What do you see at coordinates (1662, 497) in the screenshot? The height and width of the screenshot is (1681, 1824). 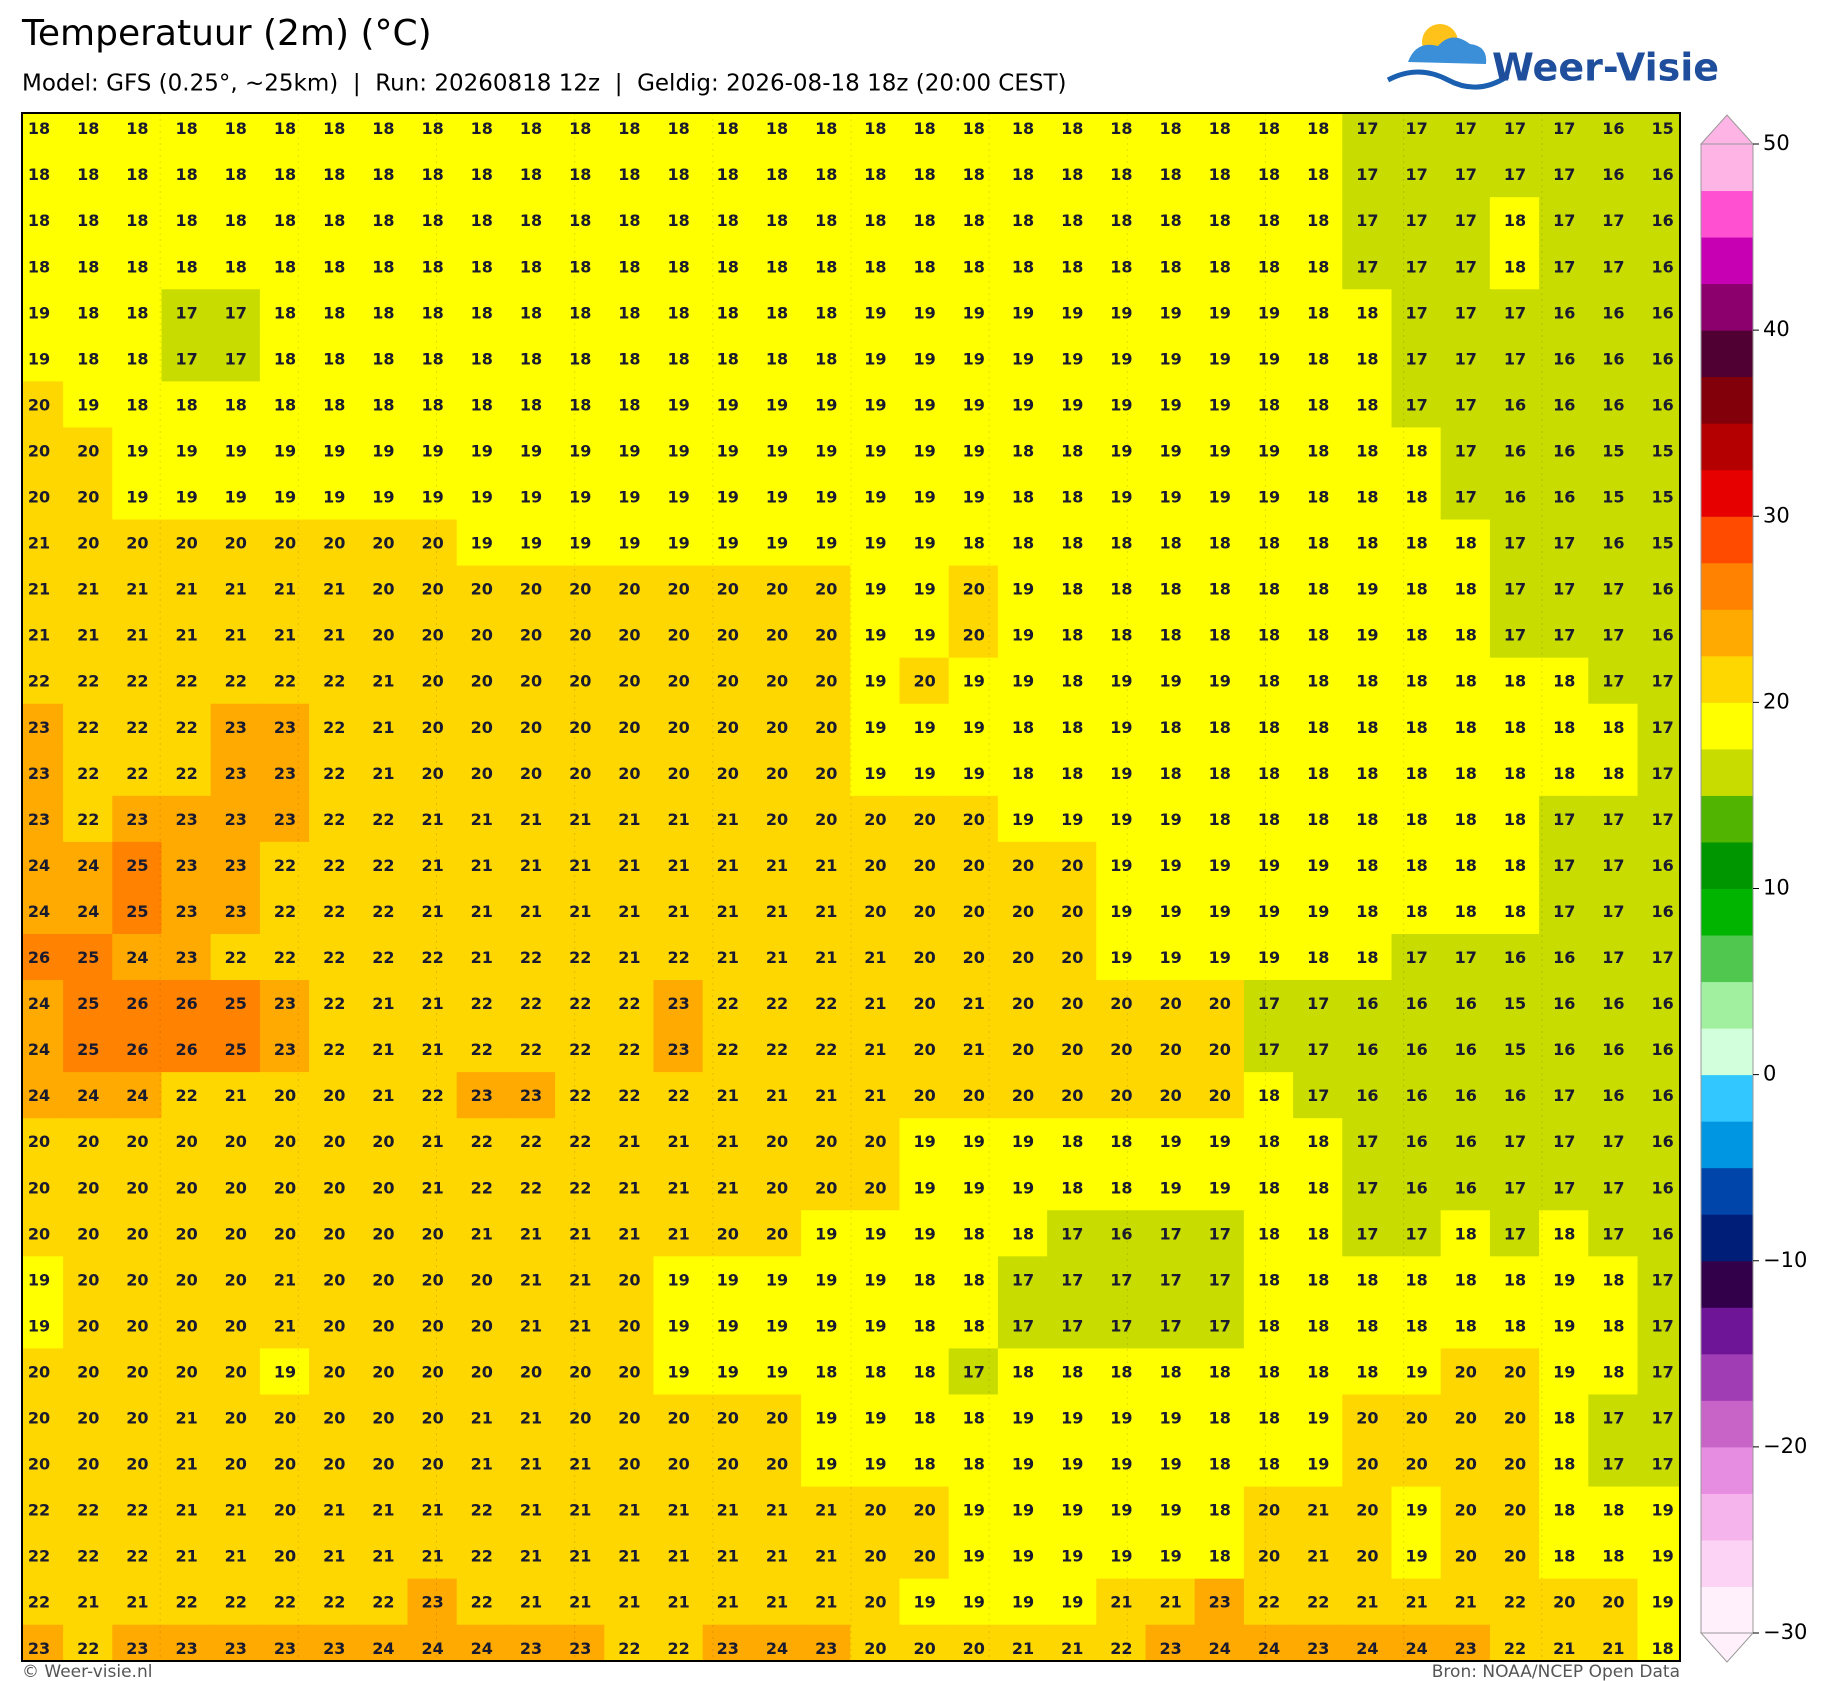 I see `temp-label: 15` at bounding box center [1662, 497].